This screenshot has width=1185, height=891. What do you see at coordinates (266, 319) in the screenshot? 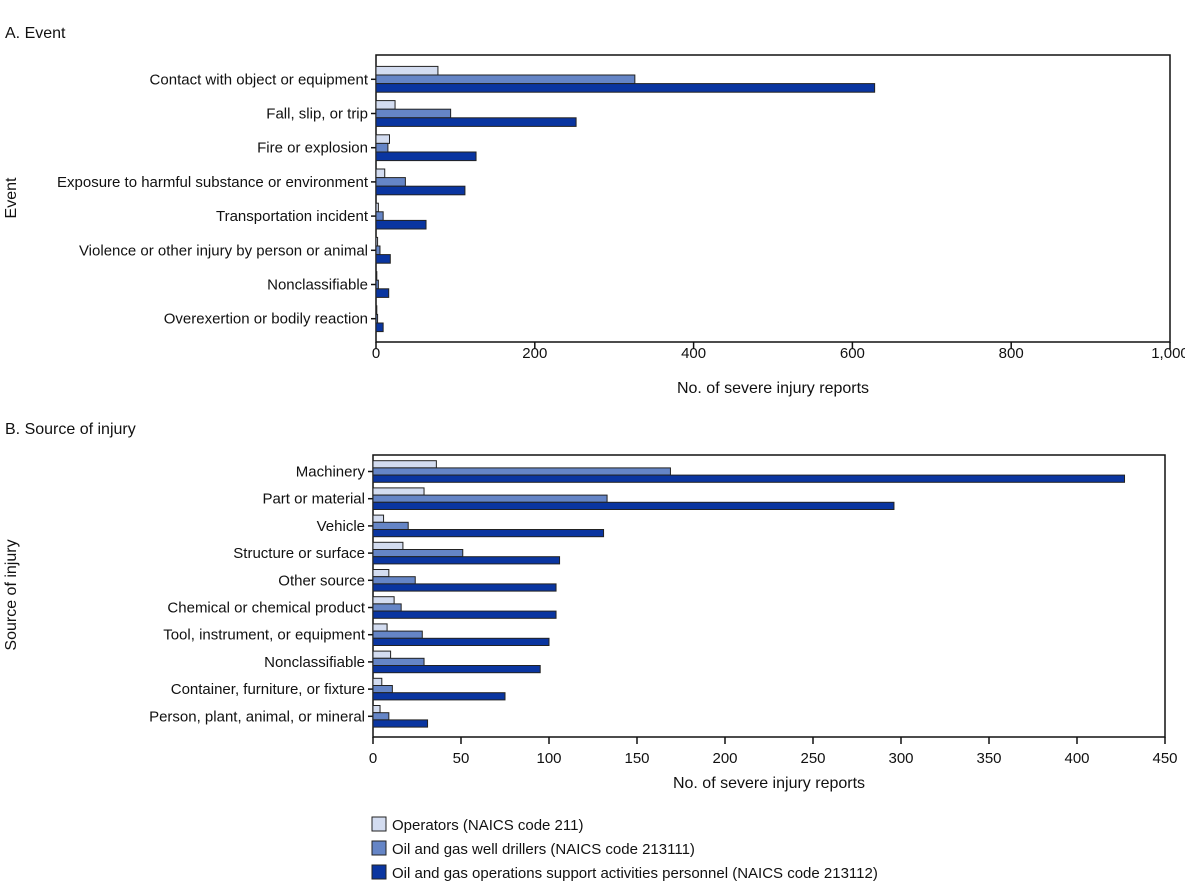
I see `category-label: Overexertion or bodily reaction` at bounding box center [266, 319].